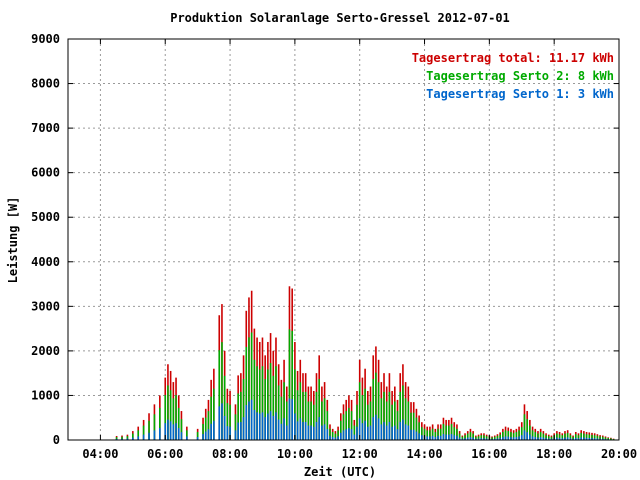 This screenshot has height=480, width=640. Describe the element at coordinates (520, 94) in the screenshot. I see `legend-item-serto1: Tagesertrag Serto 1: 3 kWh` at that location.